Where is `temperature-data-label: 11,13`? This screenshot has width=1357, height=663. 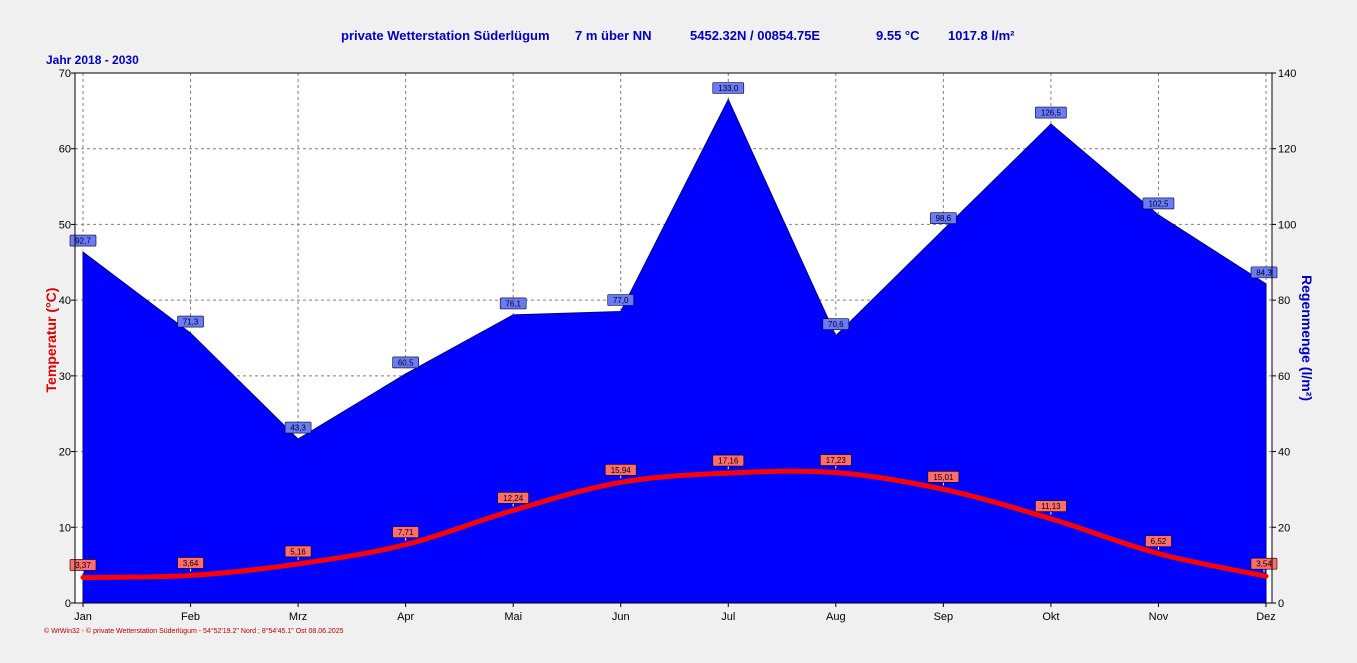
temperature-data-label: 11,13 is located at coordinates (1051, 507).